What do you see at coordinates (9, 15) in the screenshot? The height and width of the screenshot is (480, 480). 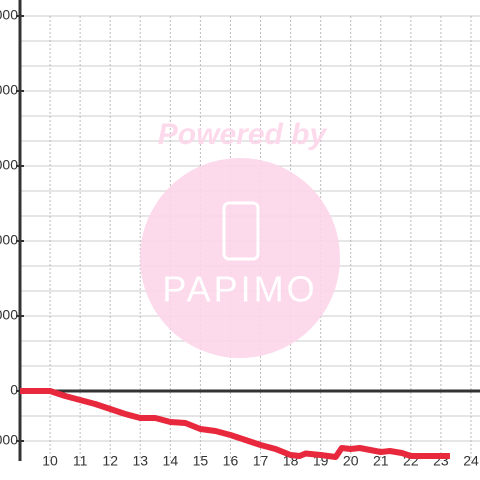 I see `y-tick-label: 150,000` at bounding box center [9, 15].